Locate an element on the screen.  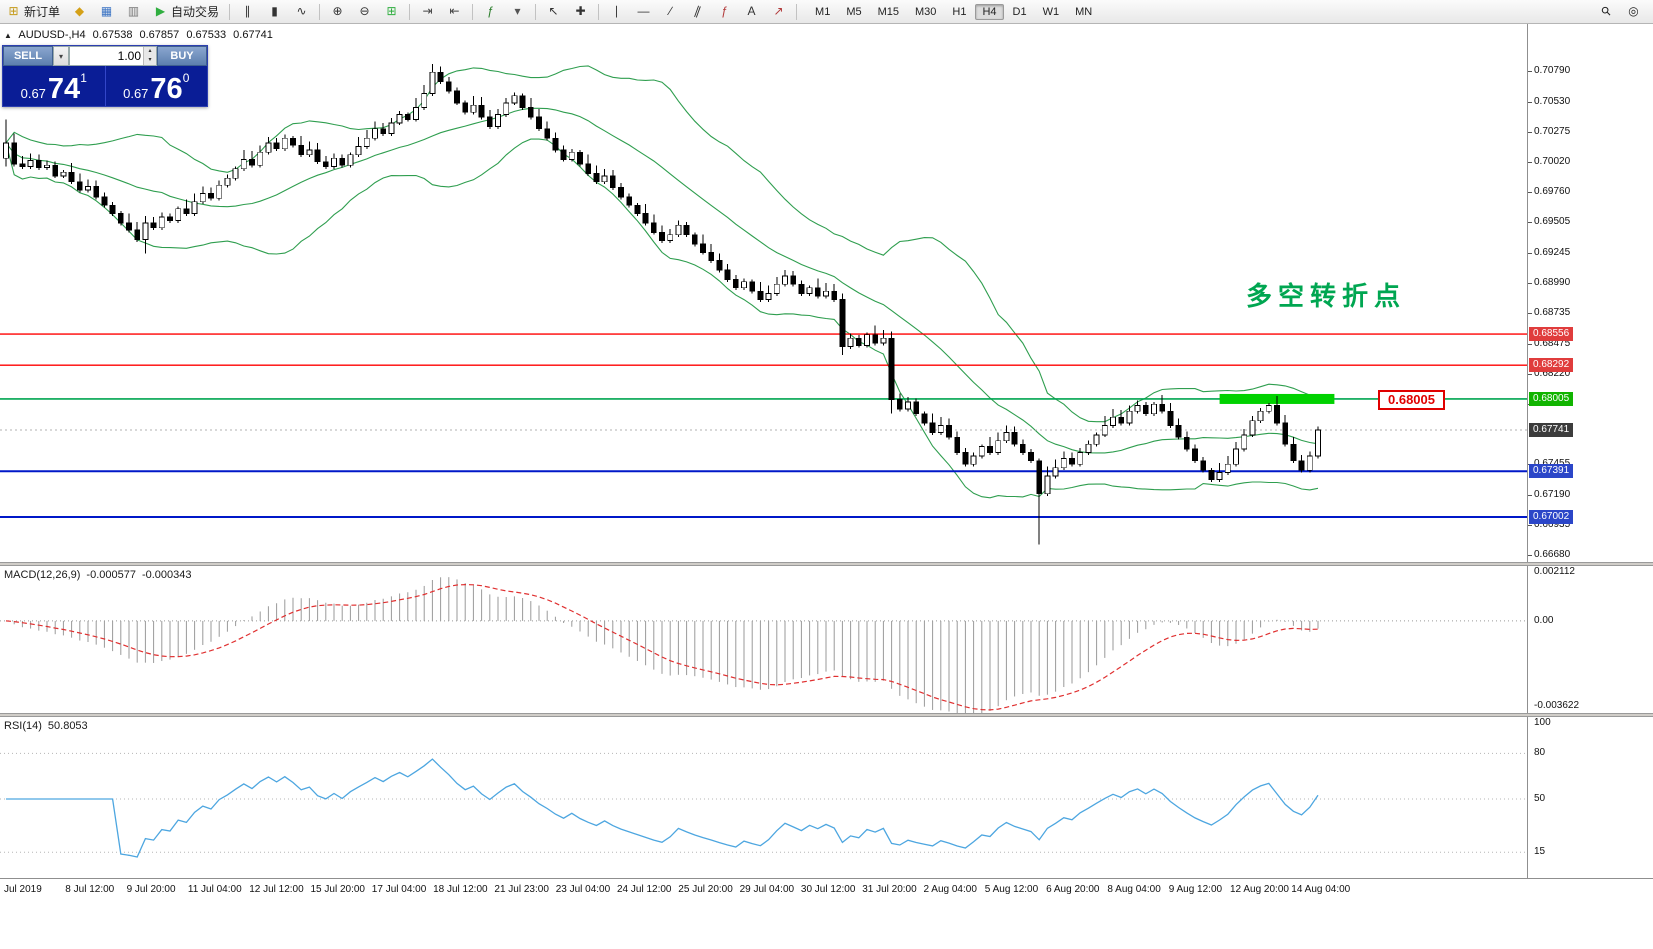
candlestick-type-icon: ▮ is located at coordinates (274, 11).